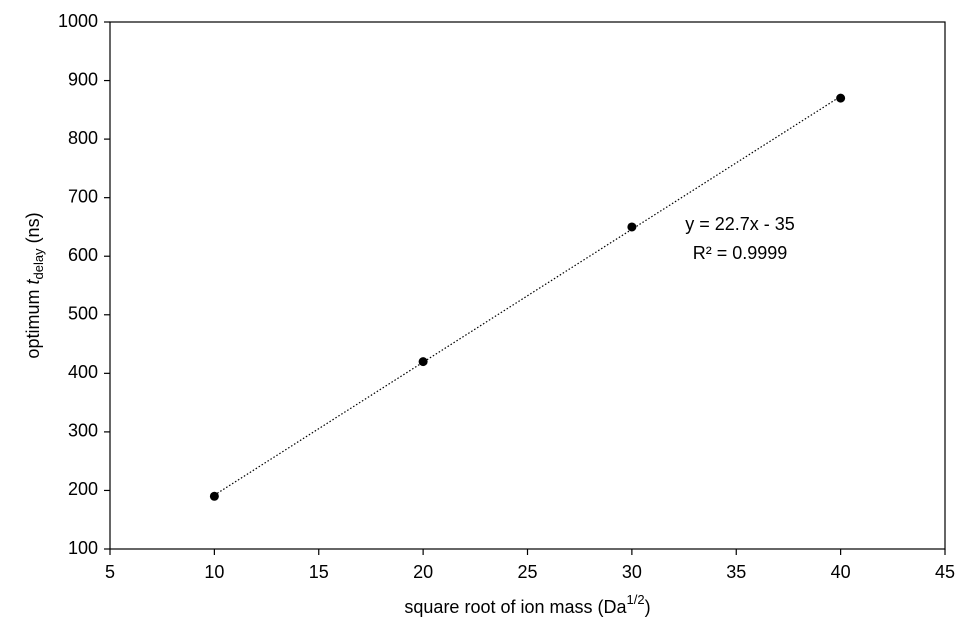 The height and width of the screenshot is (626, 959). I want to click on x-tick-label: 20, so click(423, 572).